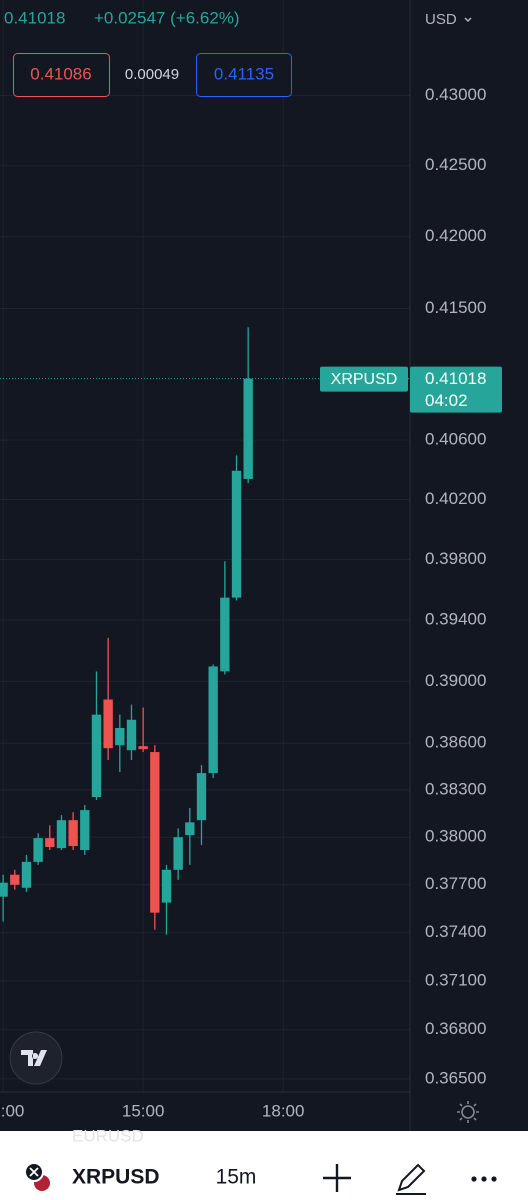 This screenshot has width=528, height=1200. What do you see at coordinates (455, 931) in the screenshot?
I see `y-tick-label: 0.37400` at bounding box center [455, 931].